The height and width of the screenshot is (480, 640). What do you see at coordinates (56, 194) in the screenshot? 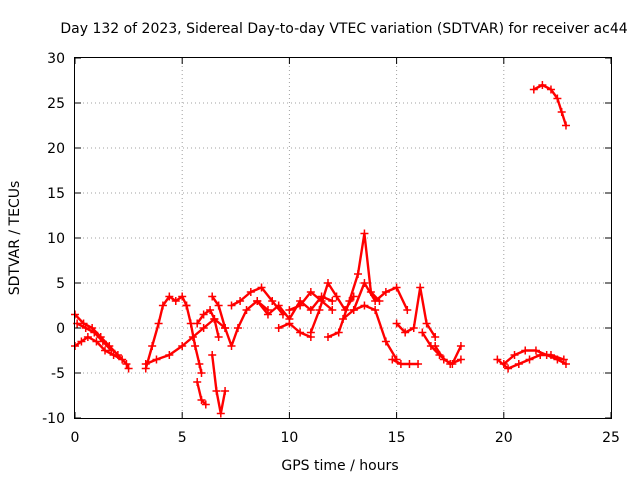
I see `y-tick-label: 15` at bounding box center [56, 194].